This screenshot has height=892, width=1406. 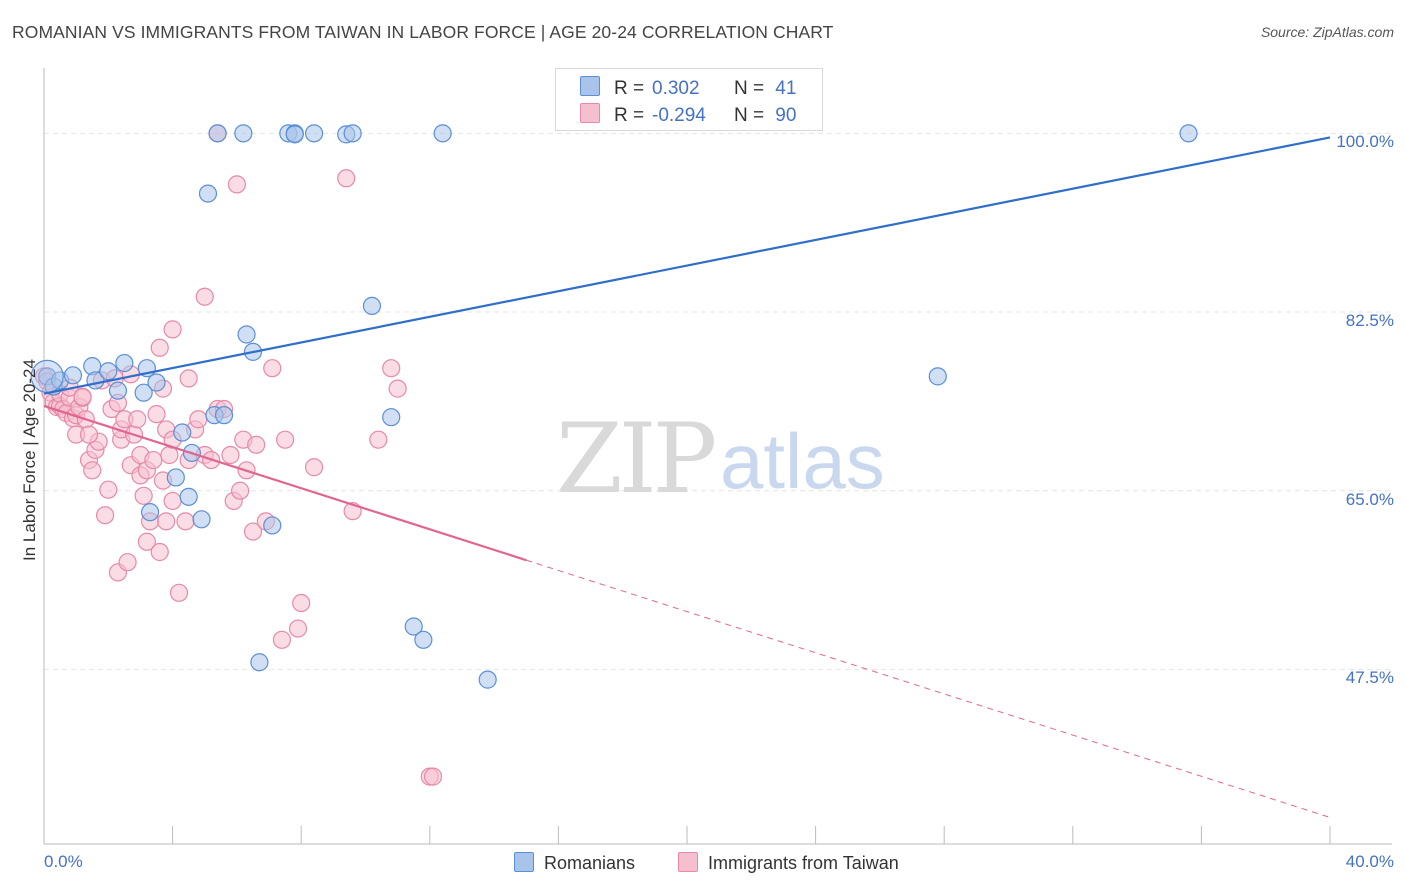 What do you see at coordinates (63, 861) in the screenshot?
I see `x-tick-label-min: 0.0%` at bounding box center [63, 861].